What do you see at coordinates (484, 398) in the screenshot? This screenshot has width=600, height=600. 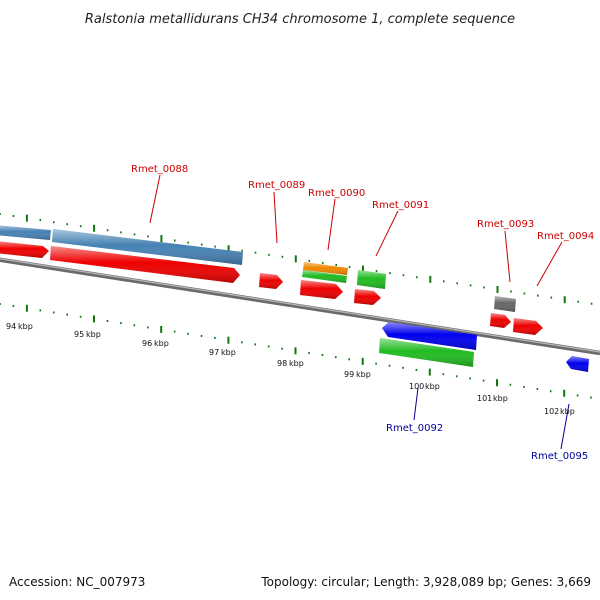 I see `scale-label-101: 101` at bounding box center [484, 398].